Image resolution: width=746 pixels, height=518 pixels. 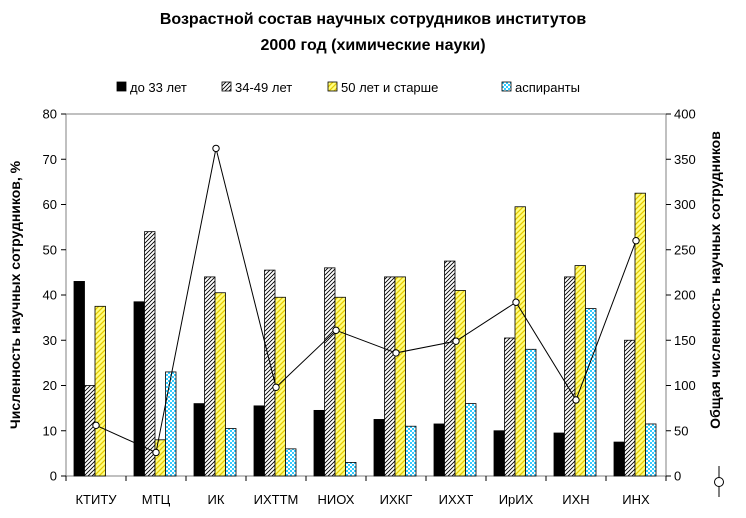 I want to click on y-tick-label: 70, so click(x=50, y=159).